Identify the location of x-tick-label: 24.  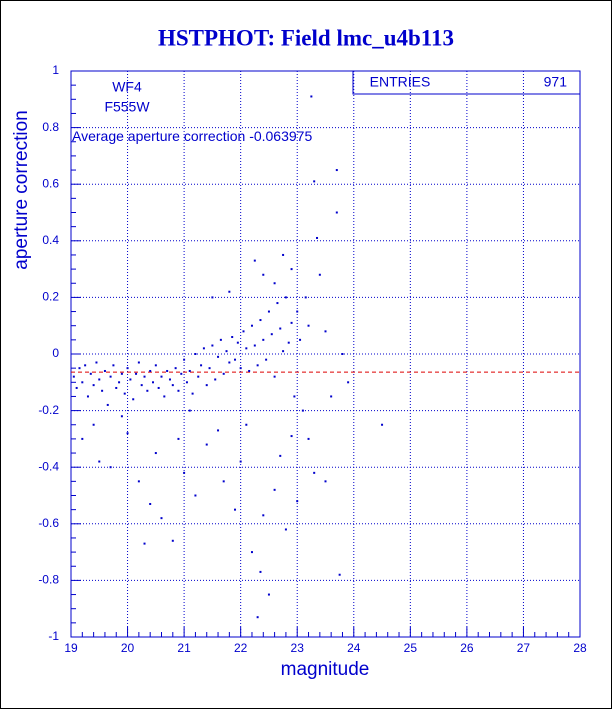
(354, 648).